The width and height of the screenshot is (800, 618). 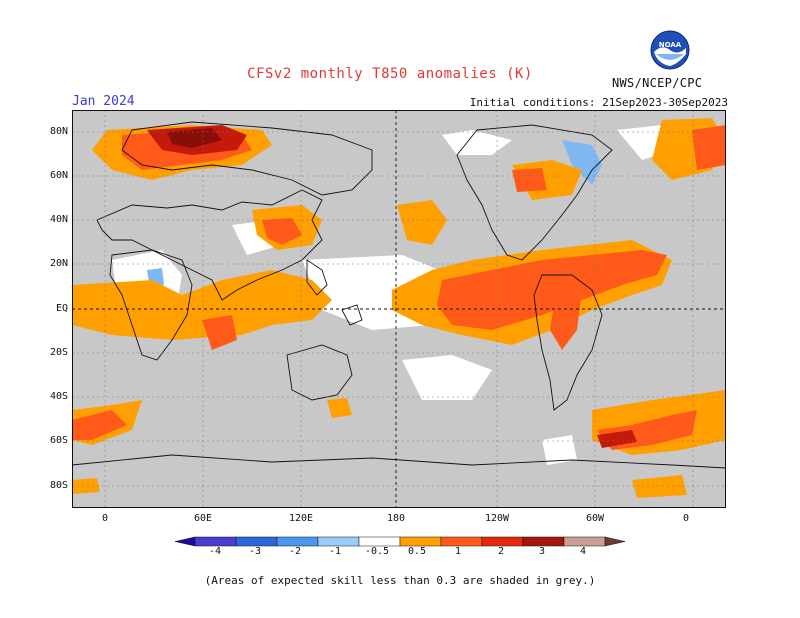 I want to click on lon-label-0: 0, so click(x=105, y=518).